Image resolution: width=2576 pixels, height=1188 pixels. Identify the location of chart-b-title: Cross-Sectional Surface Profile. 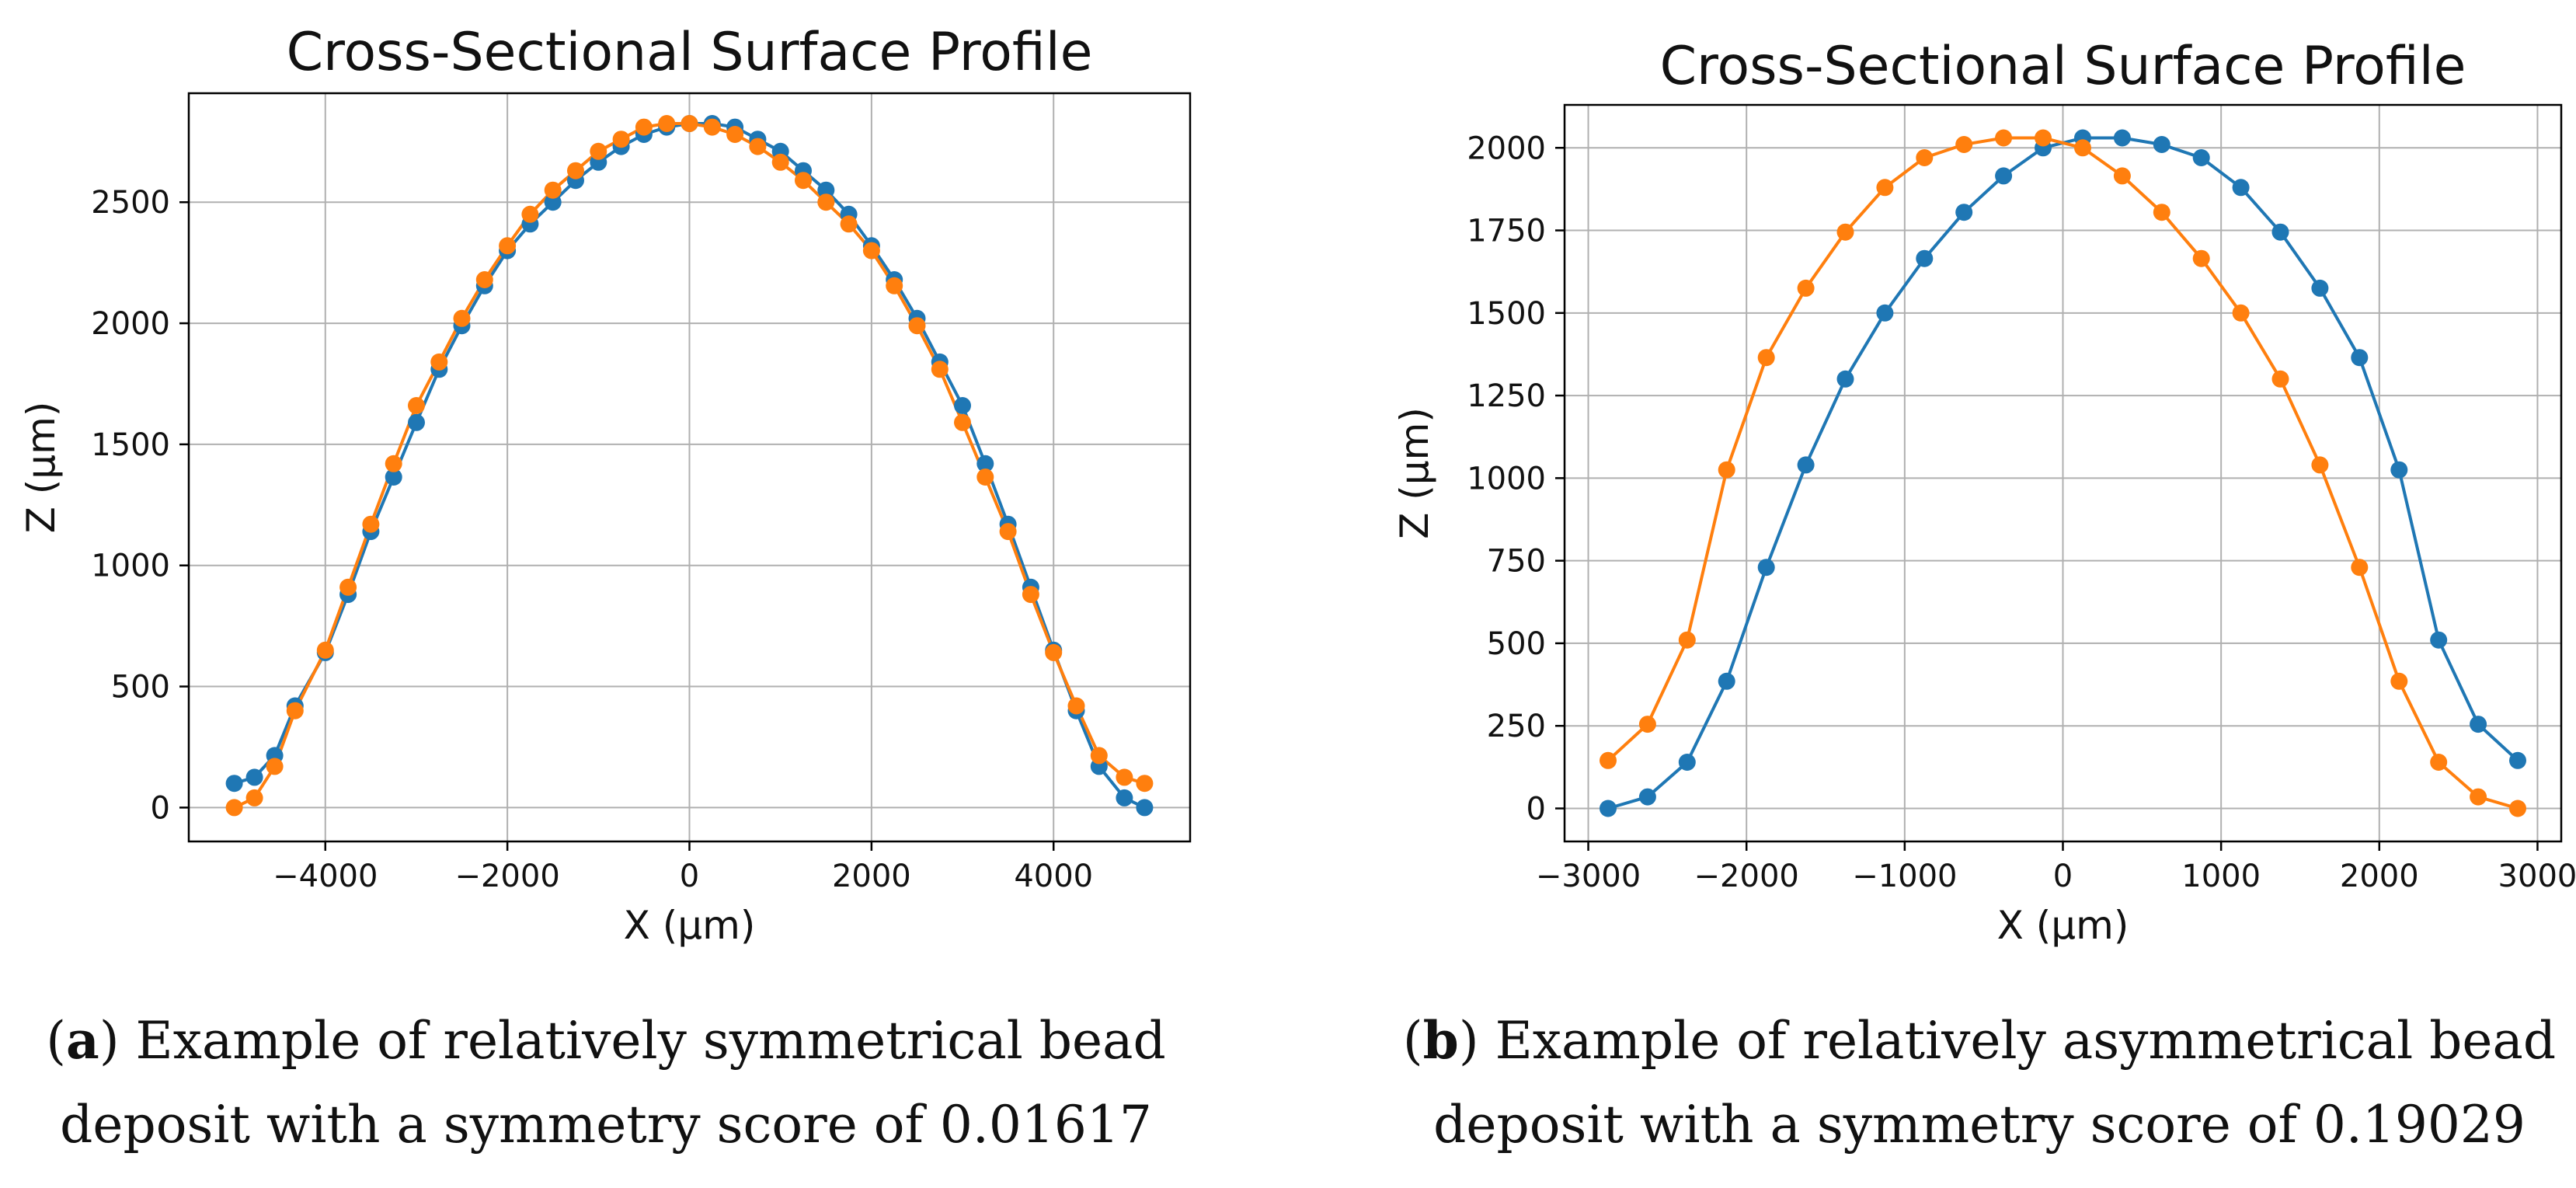
(2063, 66).